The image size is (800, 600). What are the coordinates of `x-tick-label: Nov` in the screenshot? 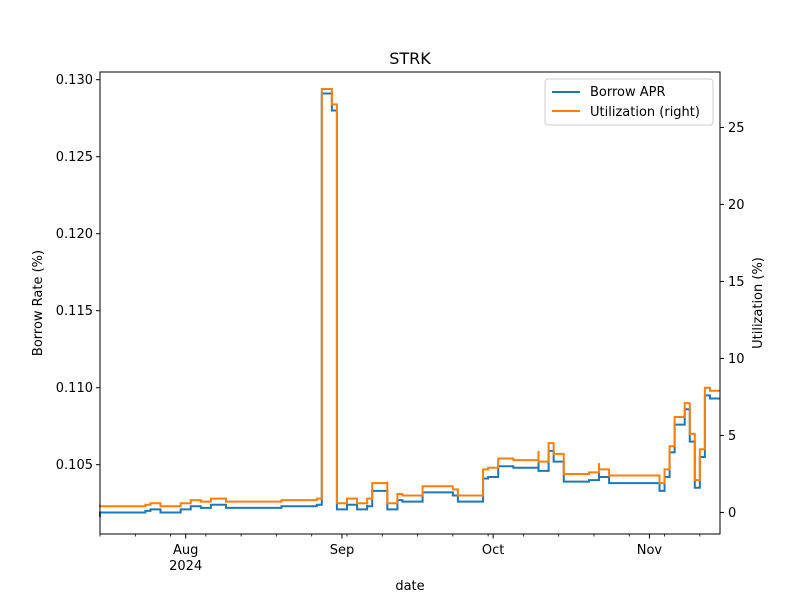 It's located at (650, 550).